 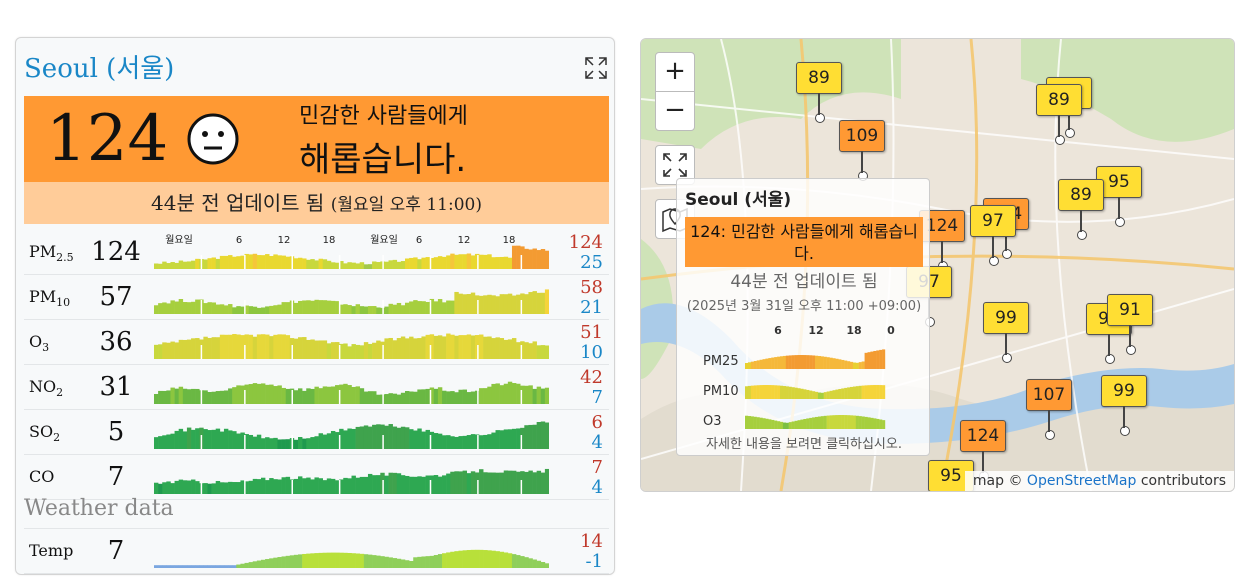 I want to click on pollutant-max: 6, so click(x=597, y=422).